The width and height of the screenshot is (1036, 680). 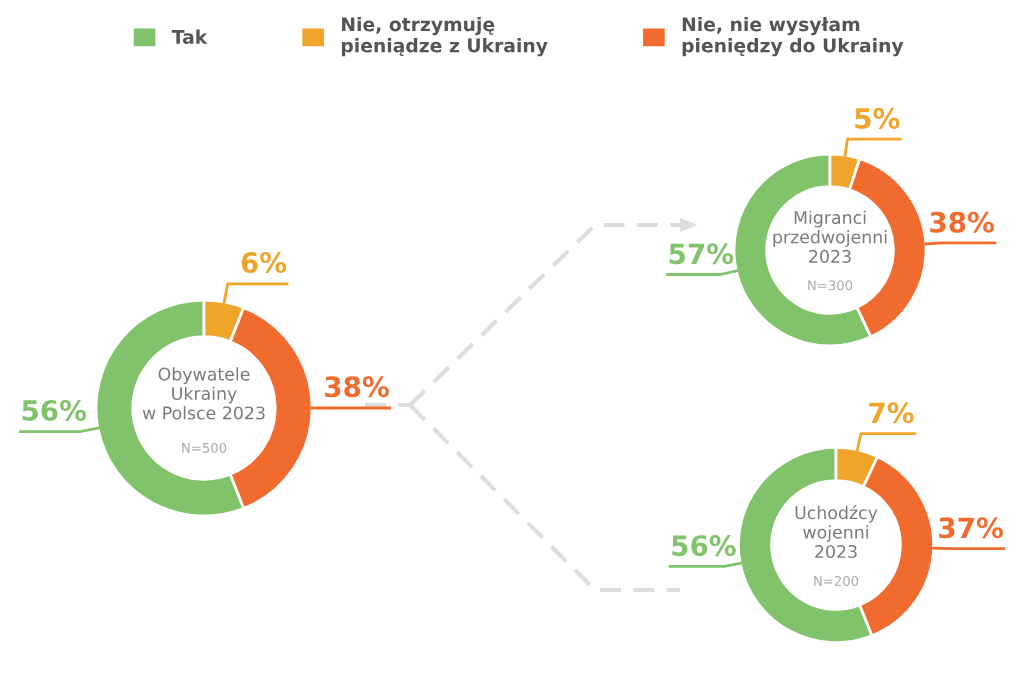 What do you see at coordinates (793, 36) in the screenshot?
I see `legend-label: Nie, nie wysyłam pieniędzy do Ukrainy` at bounding box center [793, 36].